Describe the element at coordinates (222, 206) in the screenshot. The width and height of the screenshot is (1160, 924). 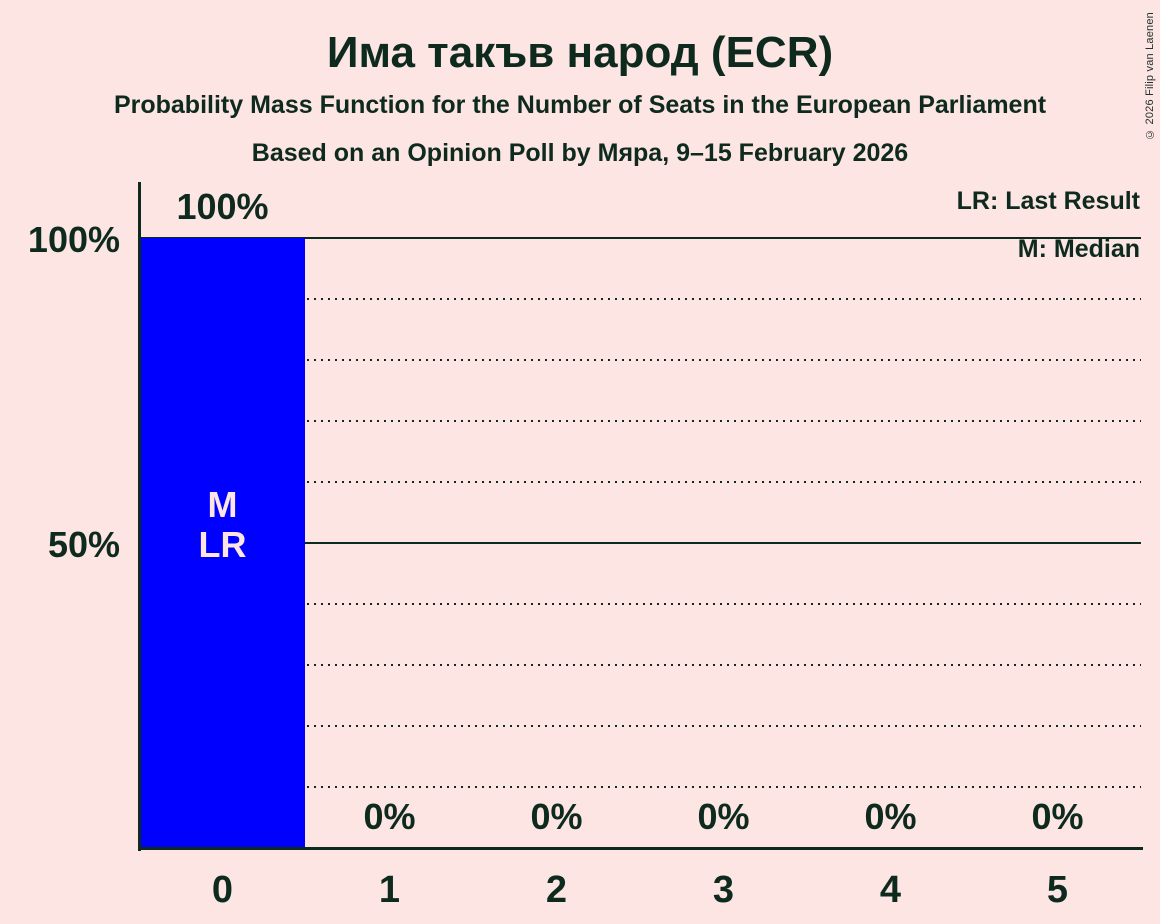
I see `value-label-seats-0: 100%` at that location.